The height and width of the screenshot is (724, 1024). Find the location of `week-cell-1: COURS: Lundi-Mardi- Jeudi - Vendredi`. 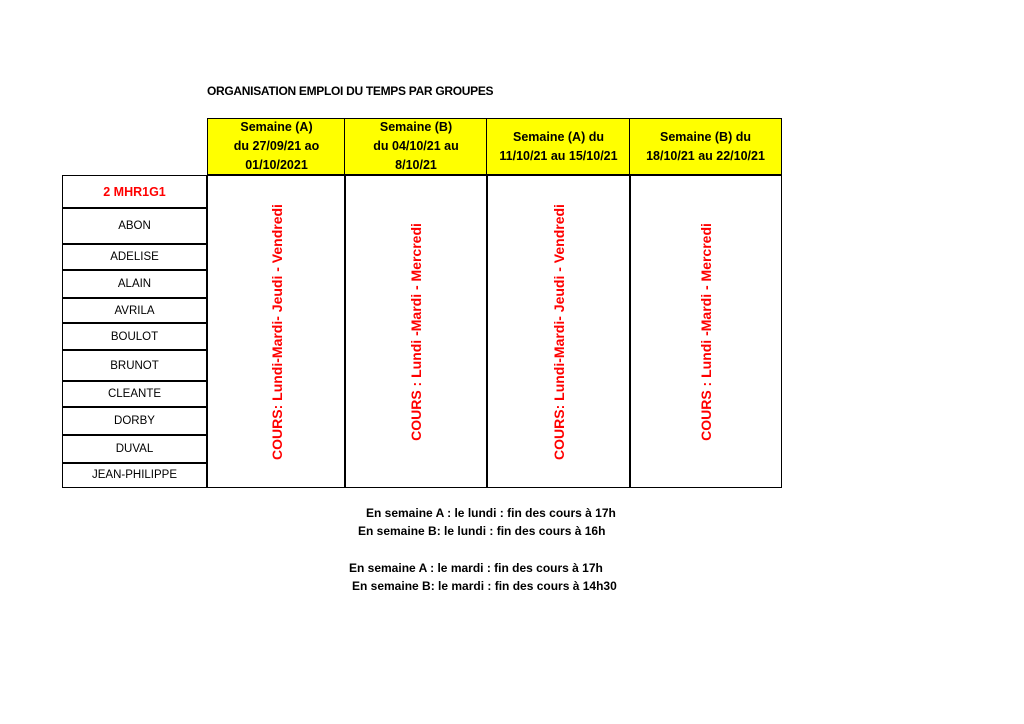

week-cell-1: COURS: Lundi-Mardi- Jeudi - Vendredi is located at coordinates (276, 331).